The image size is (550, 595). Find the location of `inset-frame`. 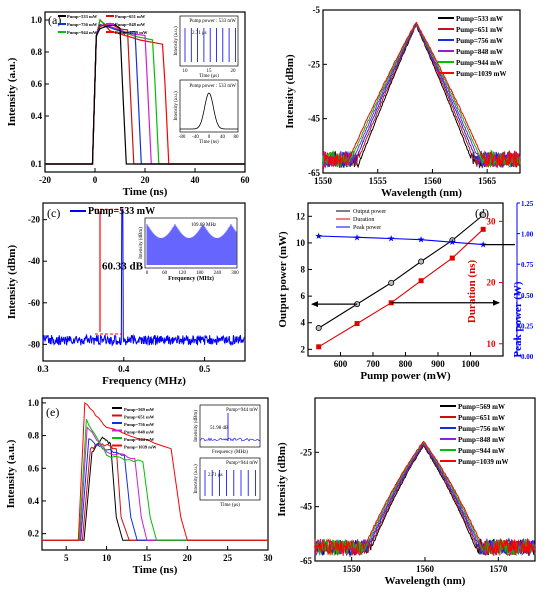

inset-frame is located at coordinates (209, 106).